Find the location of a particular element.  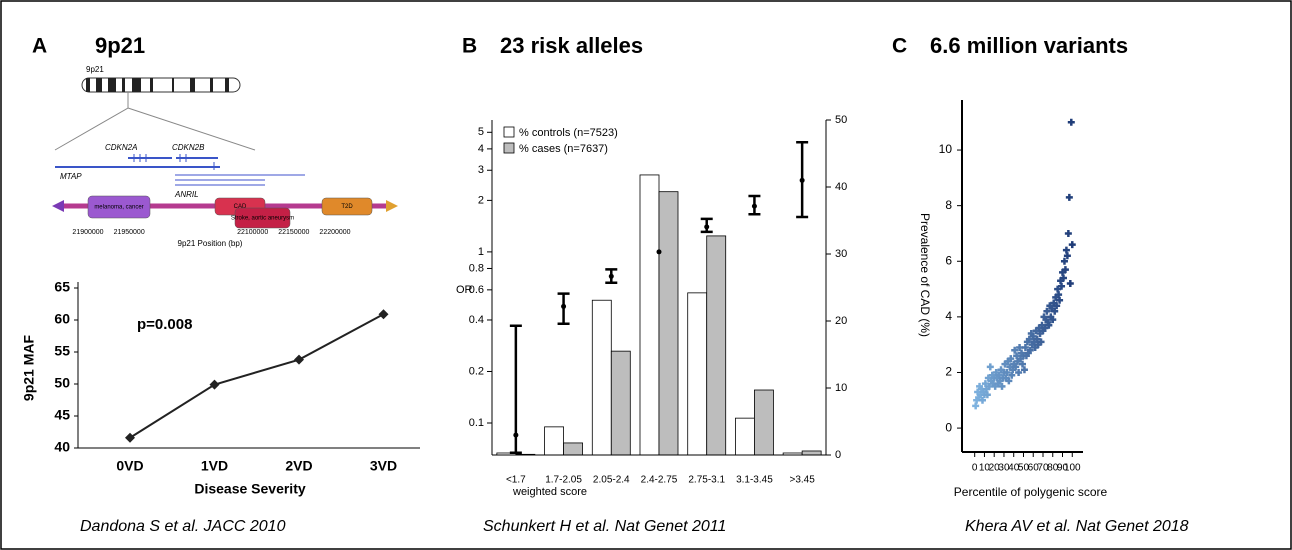

x-tick-label: 3.1-3.45 is located at coordinates (754, 480).